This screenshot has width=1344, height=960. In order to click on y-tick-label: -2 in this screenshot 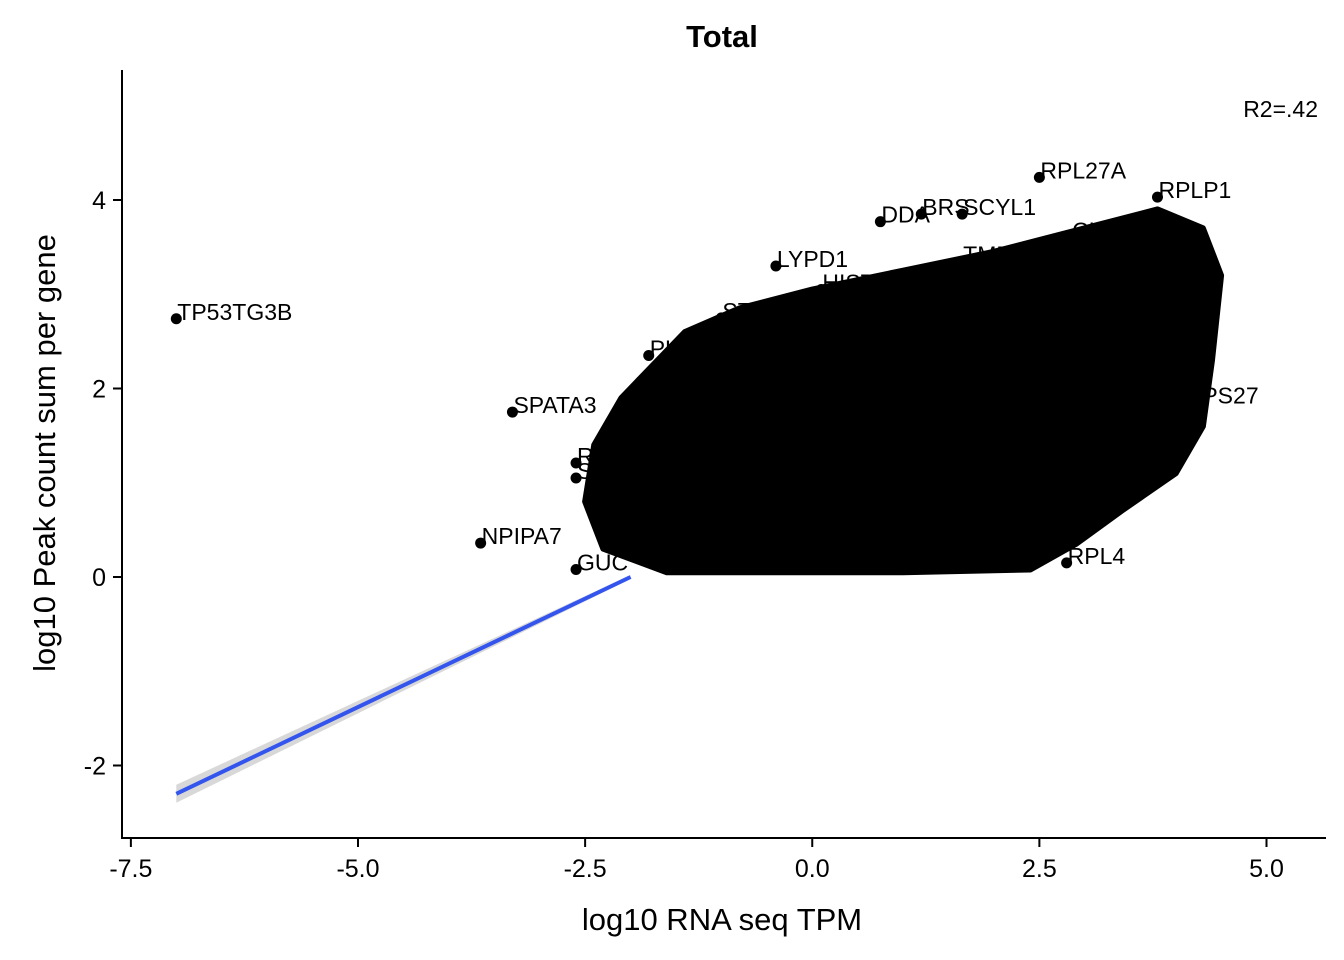, I will do `click(95, 767)`.